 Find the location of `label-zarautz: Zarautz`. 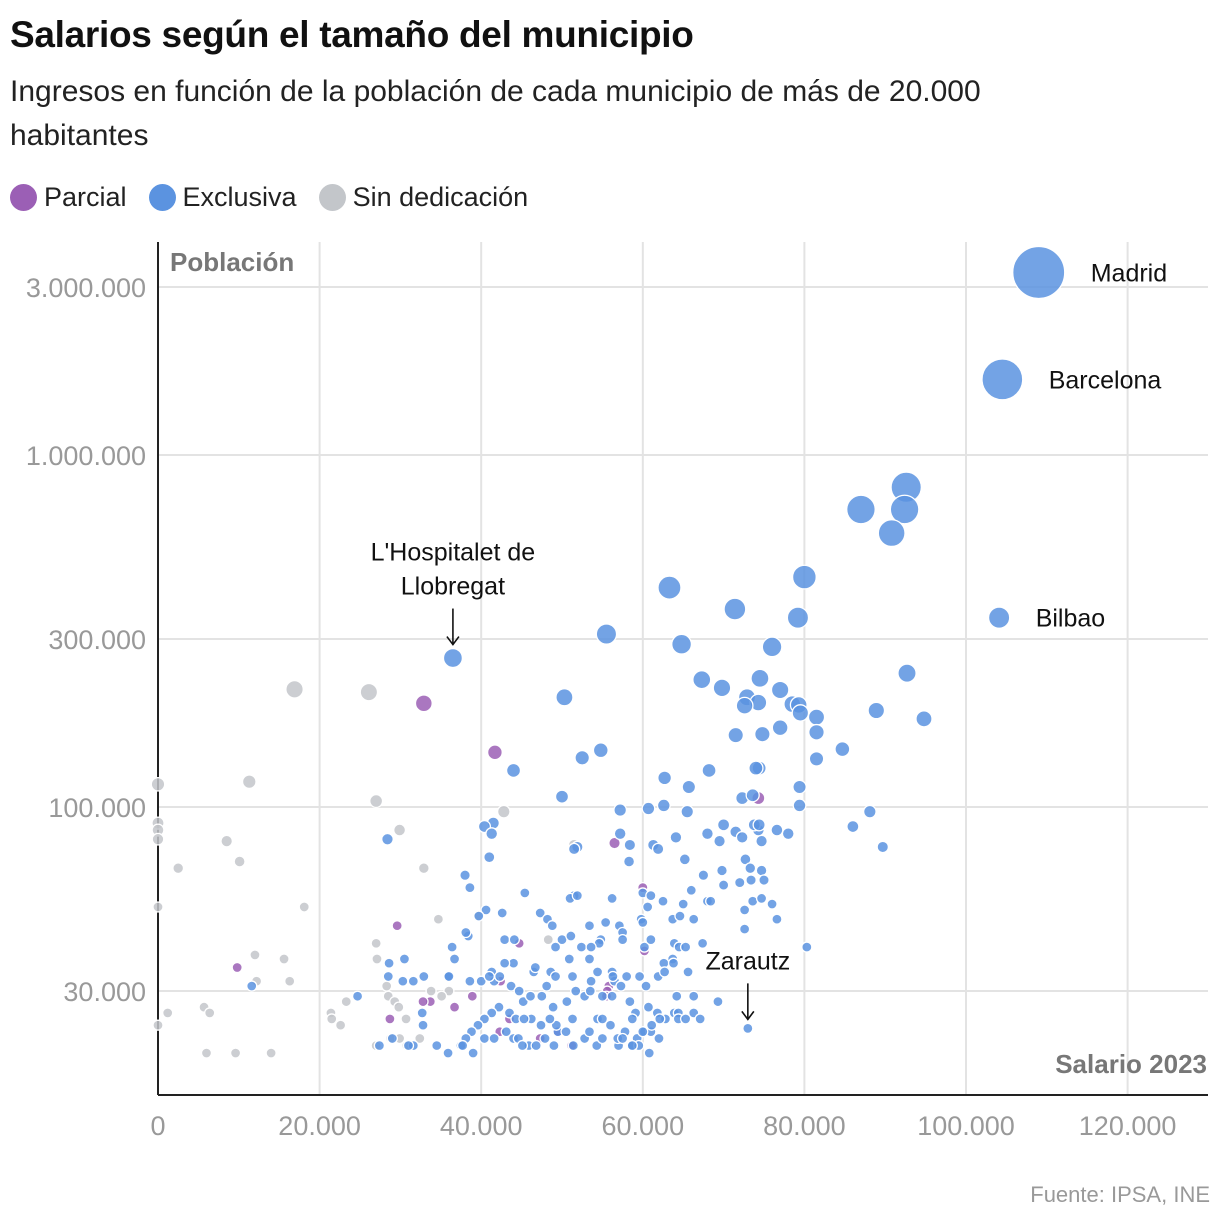

label-zarautz: Zarautz is located at coordinates (747, 961).